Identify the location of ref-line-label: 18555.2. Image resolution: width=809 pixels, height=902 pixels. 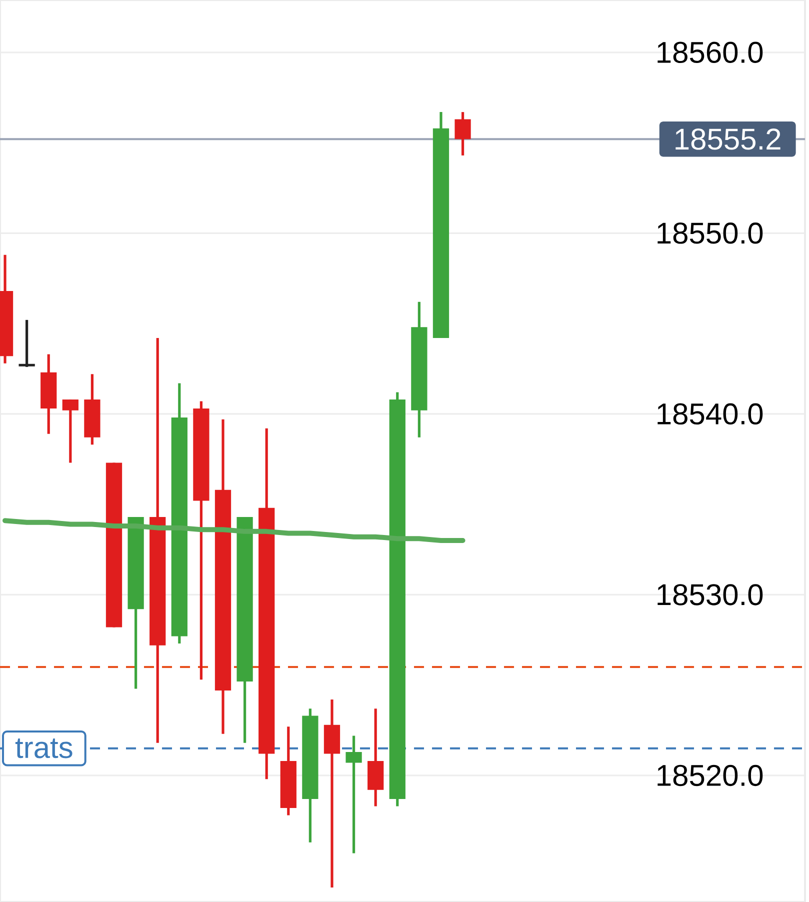
(728, 139).